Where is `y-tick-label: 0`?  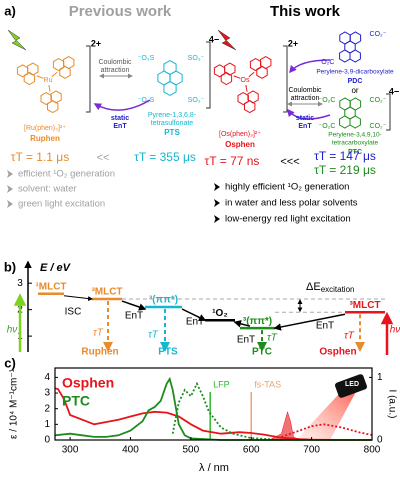
y-tick-label: 0 is located at coordinates (47, 440).